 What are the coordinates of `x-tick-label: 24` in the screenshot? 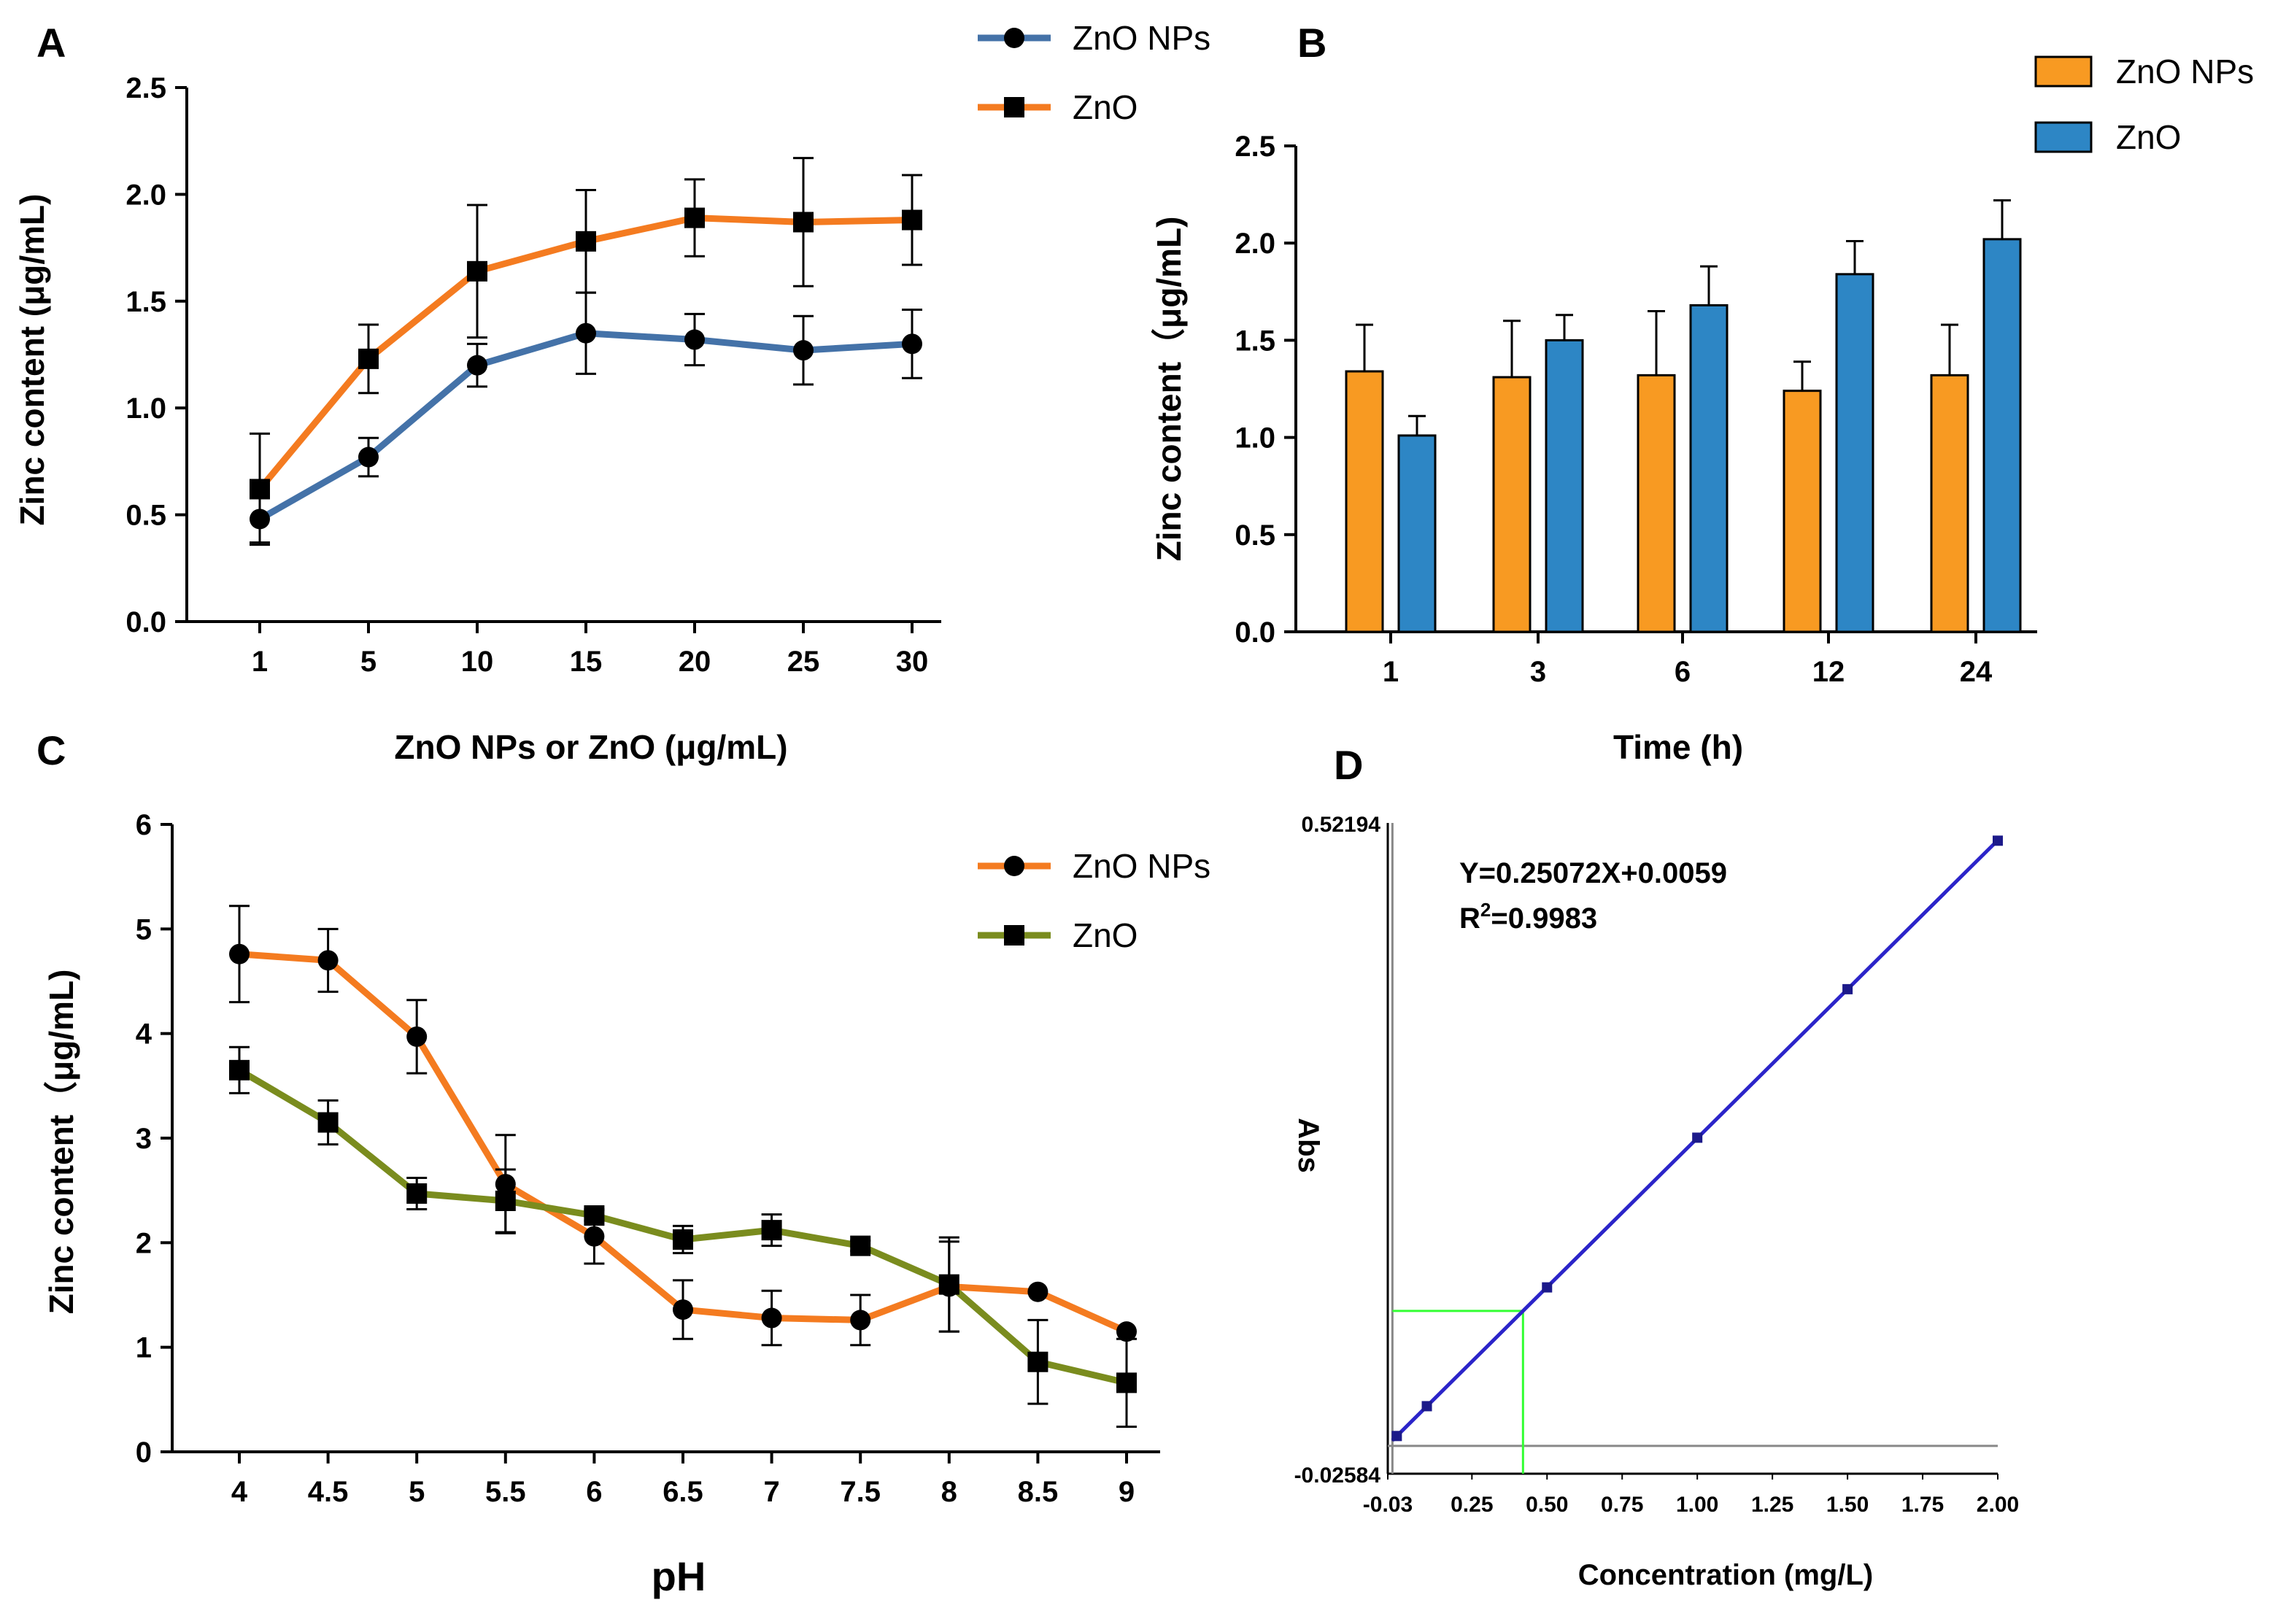 It's located at (1976, 672).